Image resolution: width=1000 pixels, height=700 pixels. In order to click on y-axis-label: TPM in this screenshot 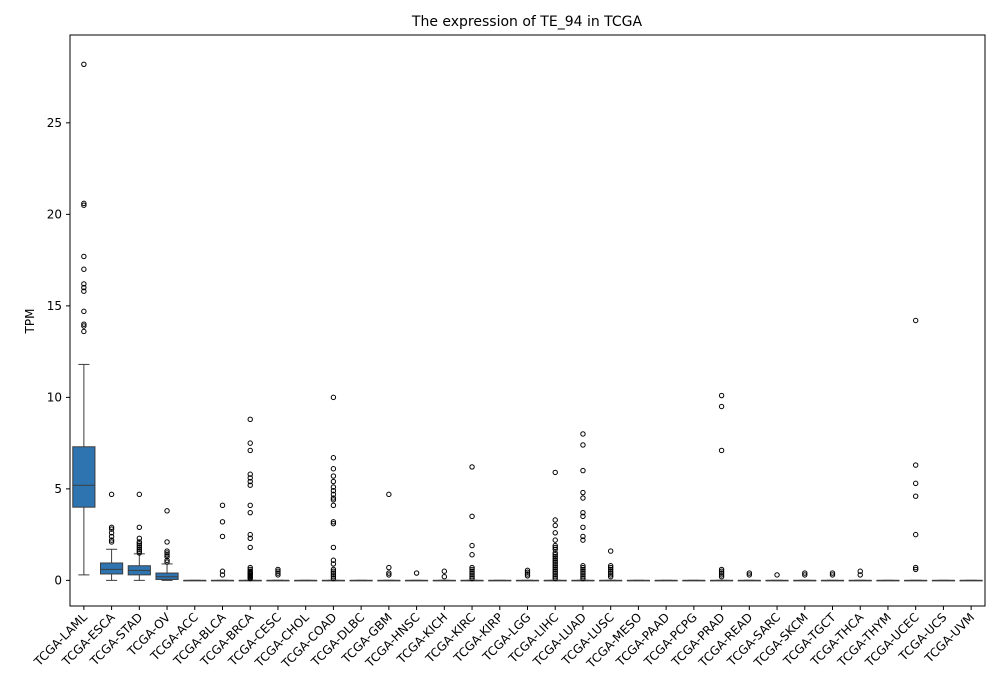, I will do `click(30, 322)`.